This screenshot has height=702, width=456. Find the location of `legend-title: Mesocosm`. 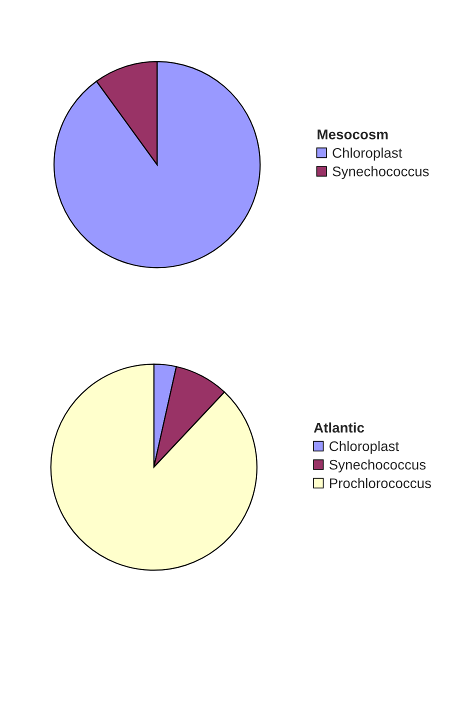

legend-title: Mesocosm is located at coordinates (353, 135).